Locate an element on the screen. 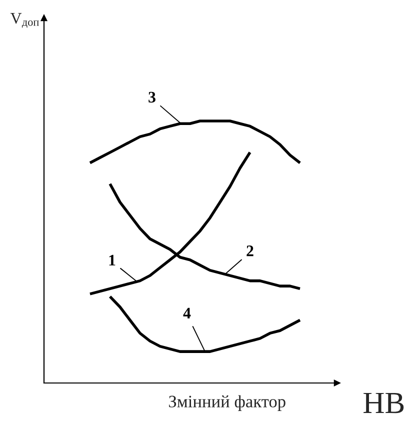 Image resolution: width=405 pixels, height=425 pixels. text: HB is located at coordinates (384, 403).